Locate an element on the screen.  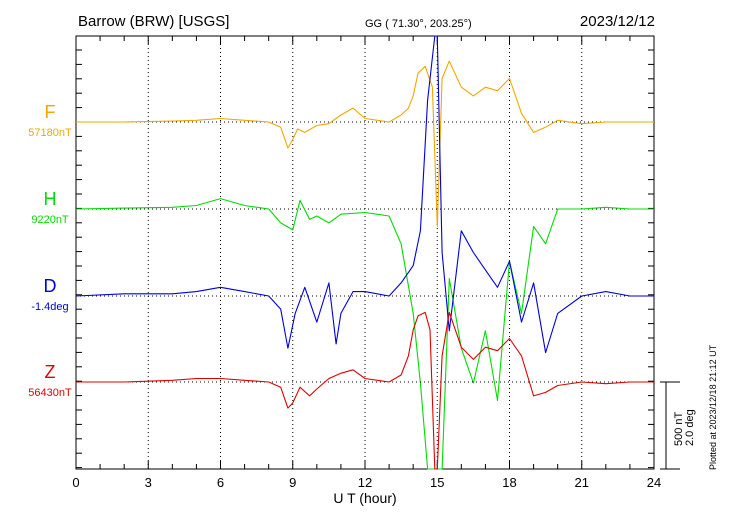
baseline-value-f: 57180nT is located at coordinates (50, 133).